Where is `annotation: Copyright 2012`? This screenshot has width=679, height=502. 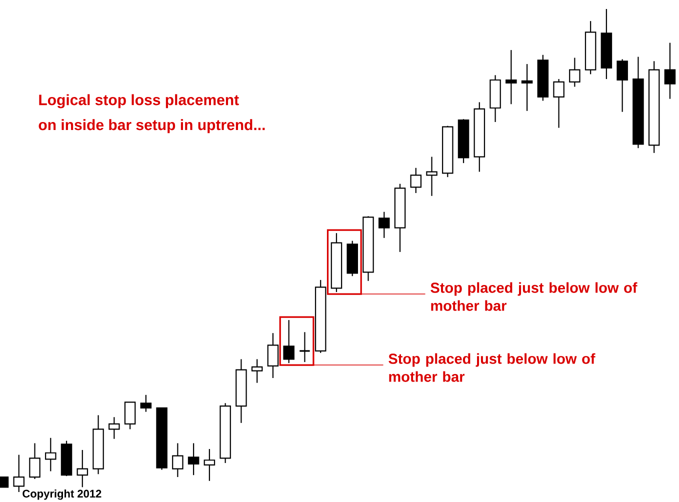 annotation: Copyright 2012 is located at coordinates (62, 495).